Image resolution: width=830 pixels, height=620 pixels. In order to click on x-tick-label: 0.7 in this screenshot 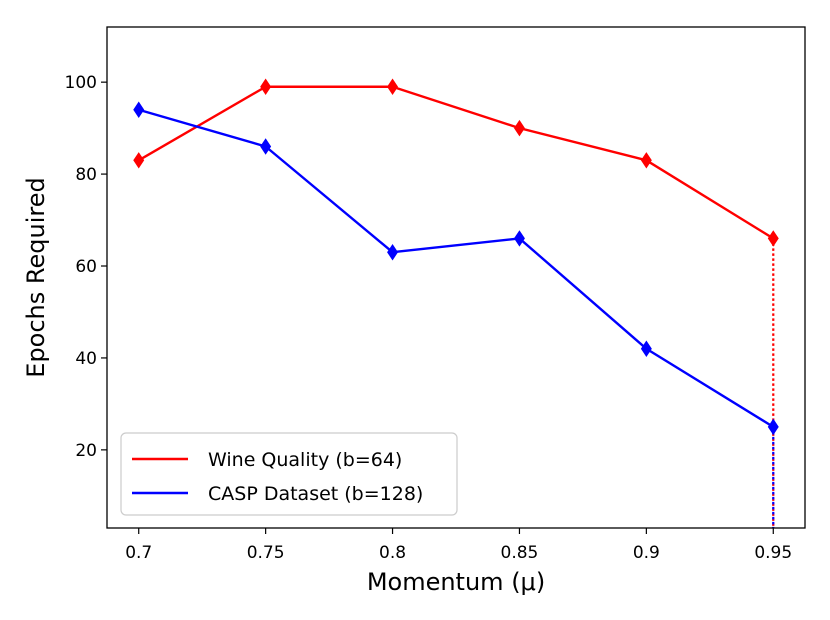, I will do `click(138, 553)`.